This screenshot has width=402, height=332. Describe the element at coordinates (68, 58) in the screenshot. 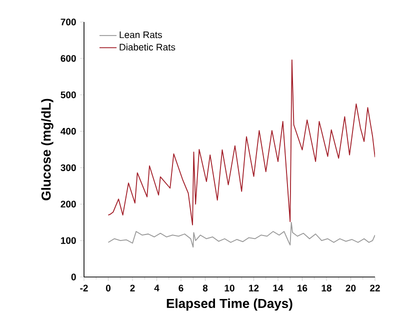

I see `y-tick-label: 600` at that location.